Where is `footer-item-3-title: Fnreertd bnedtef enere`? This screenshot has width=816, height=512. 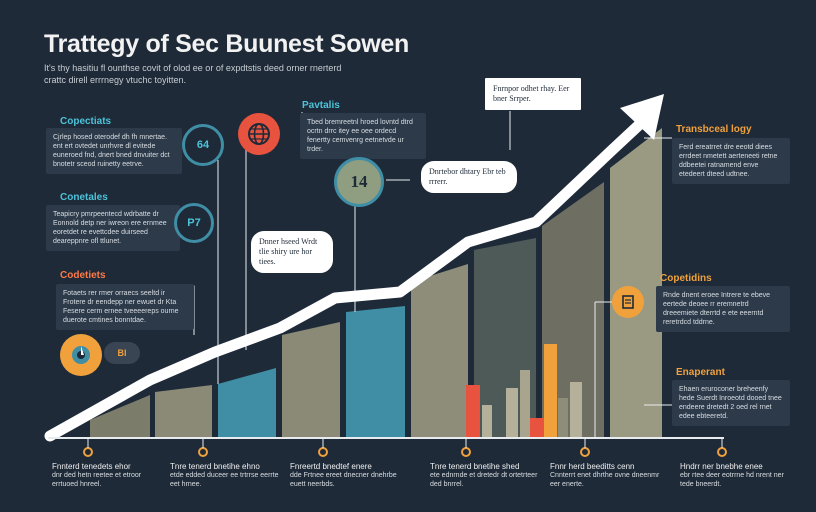 footer-item-3-title: Fnreertd bnedtef enere is located at coordinates (331, 466).